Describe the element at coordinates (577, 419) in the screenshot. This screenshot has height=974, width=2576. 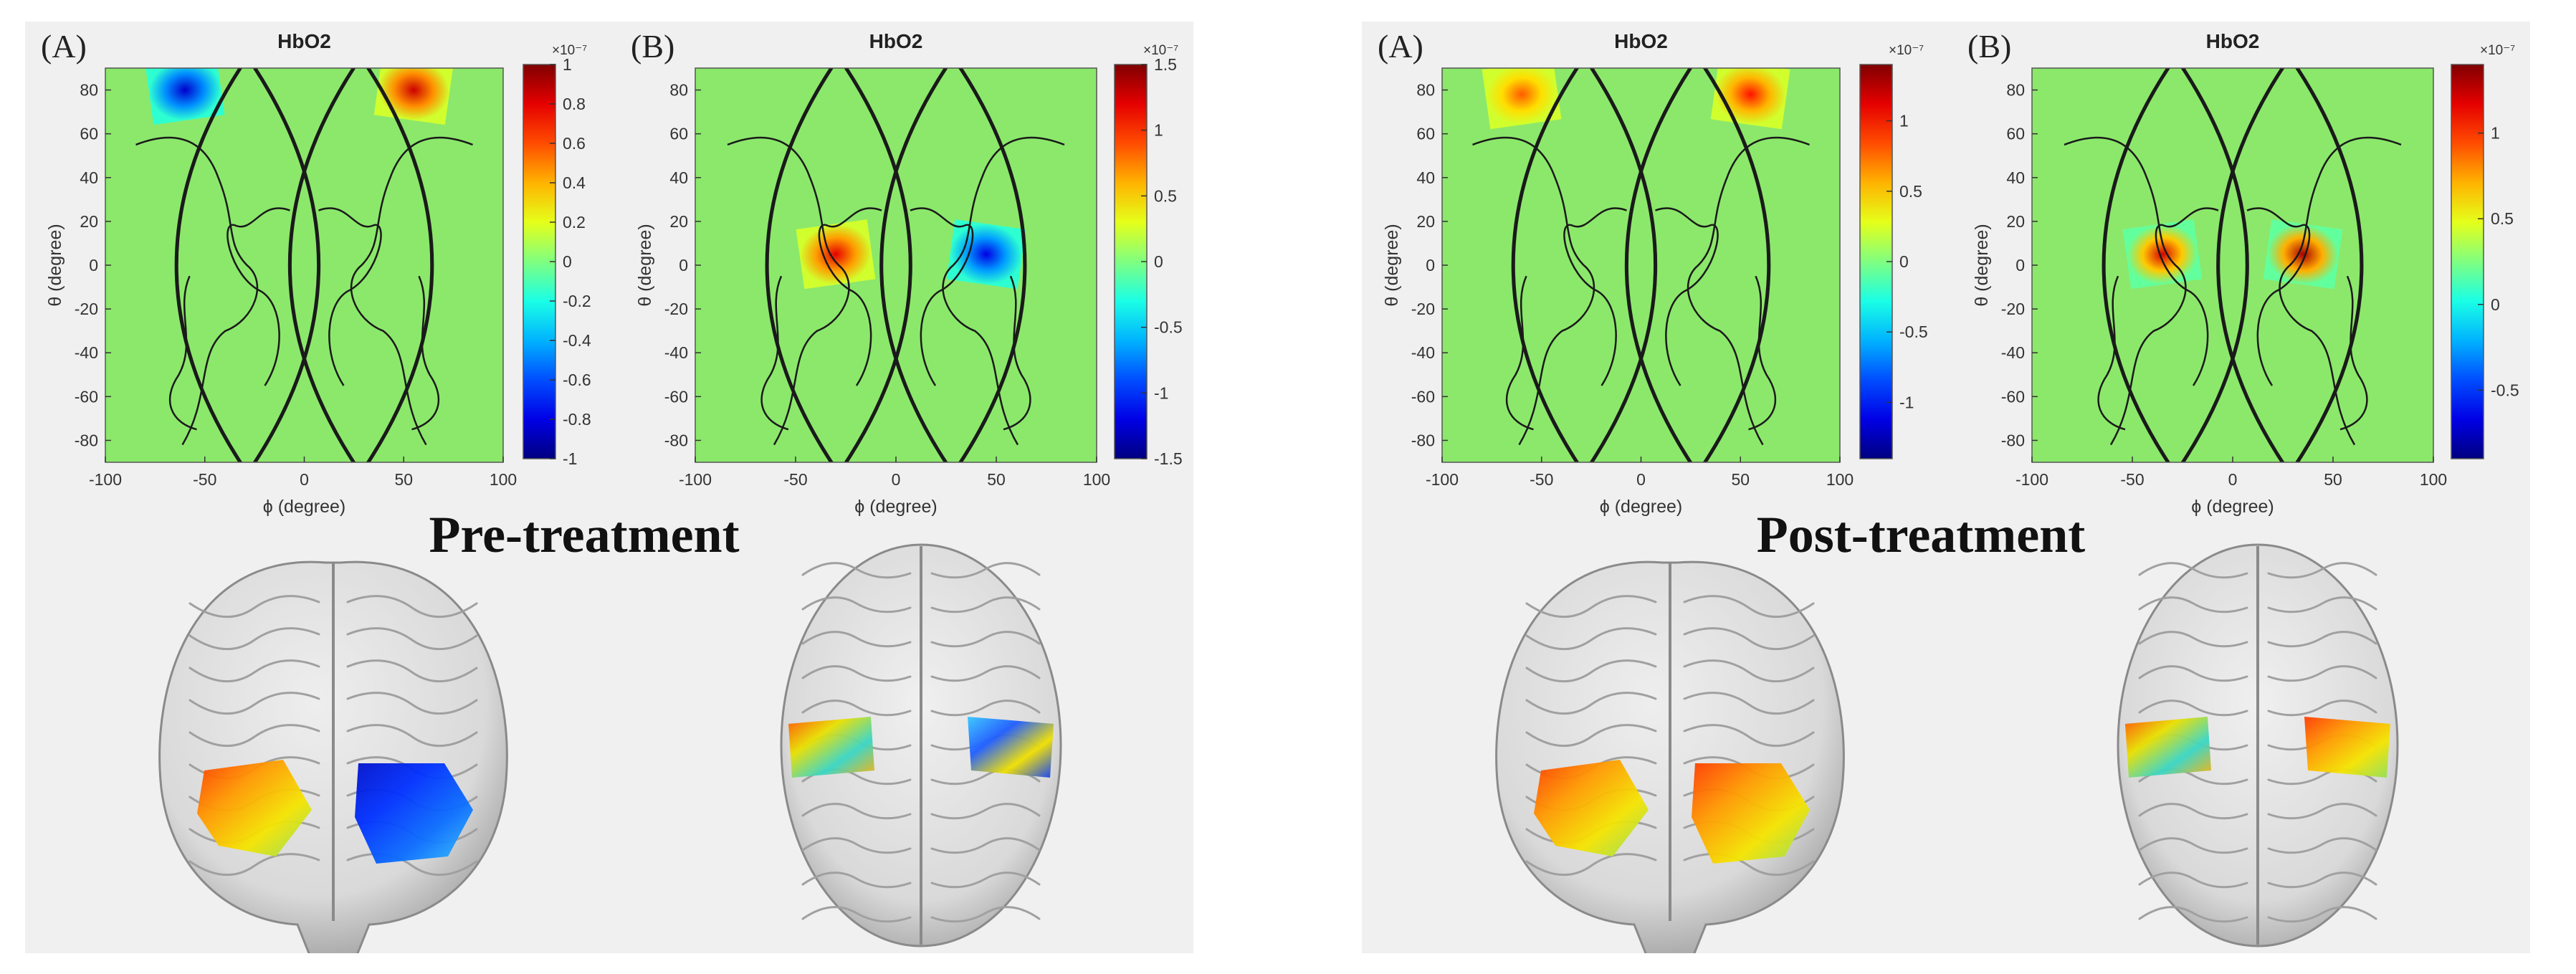
I see `colorbar-tick-label: -0.8` at that location.